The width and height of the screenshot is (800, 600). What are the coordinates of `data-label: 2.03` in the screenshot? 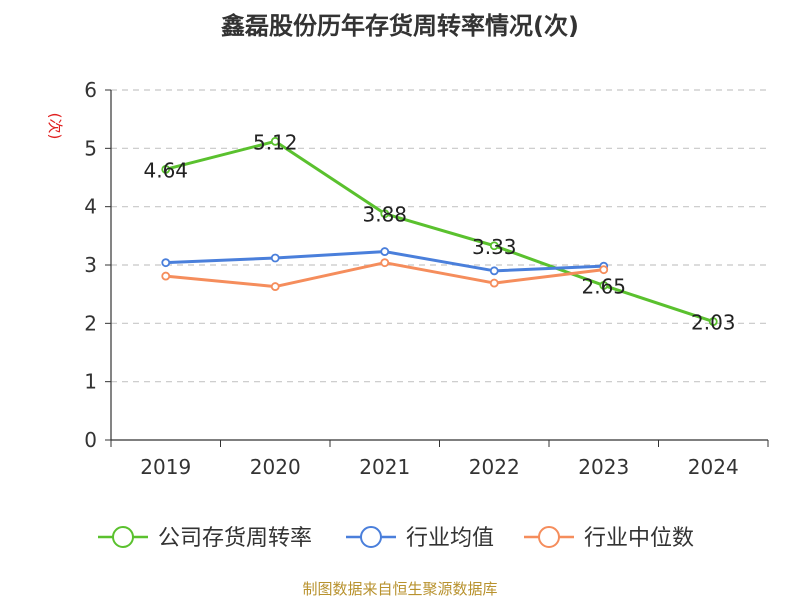 It's located at (713, 323).